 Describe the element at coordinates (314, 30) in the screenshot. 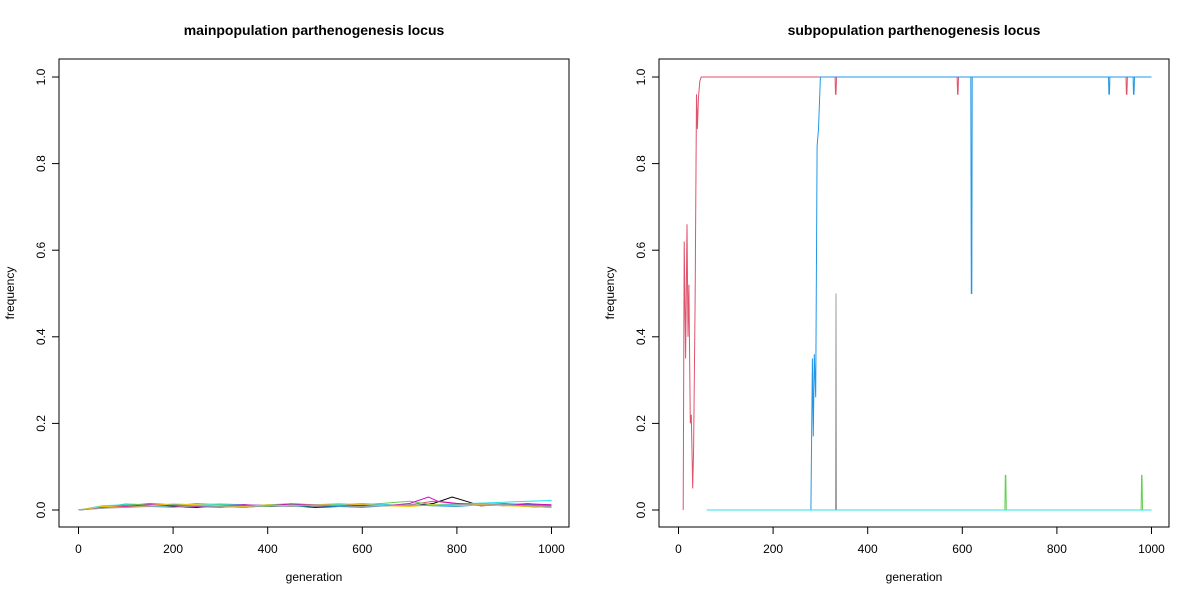

I see `chart-title-main: mainpopulation parthenogenesis locus` at that location.